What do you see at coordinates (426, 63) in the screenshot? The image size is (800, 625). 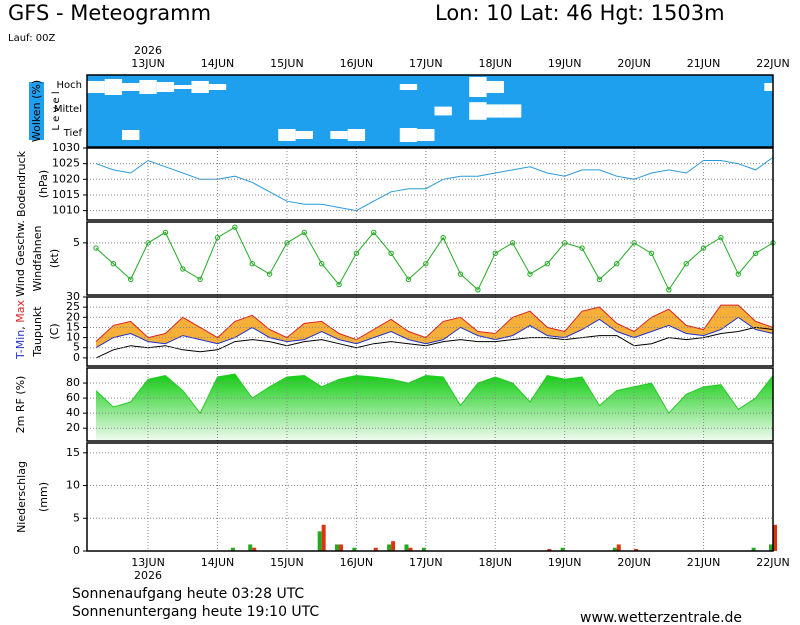 I see `x-tick-label-top: 17JUN` at bounding box center [426, 63].